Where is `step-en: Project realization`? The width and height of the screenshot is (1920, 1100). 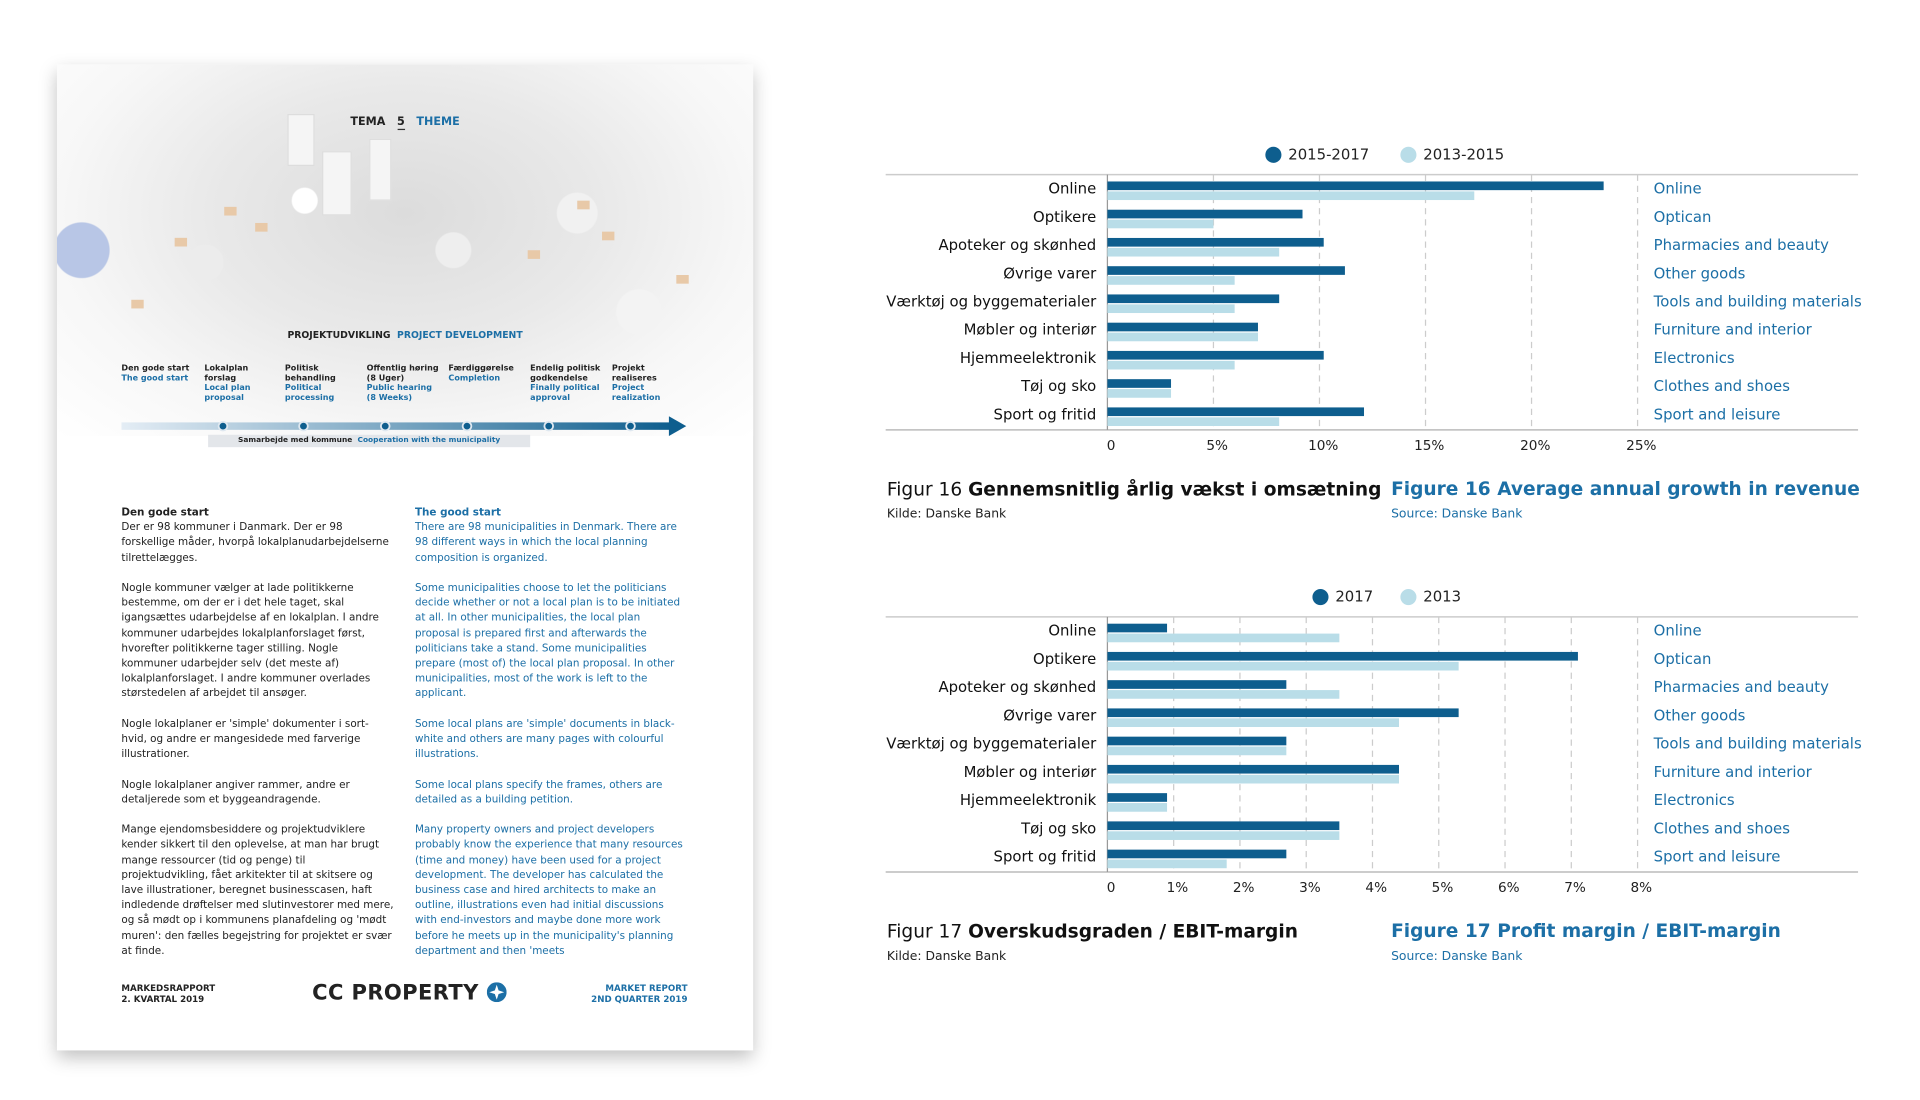 step-en: Project realization is located at coordinates (636, 392).